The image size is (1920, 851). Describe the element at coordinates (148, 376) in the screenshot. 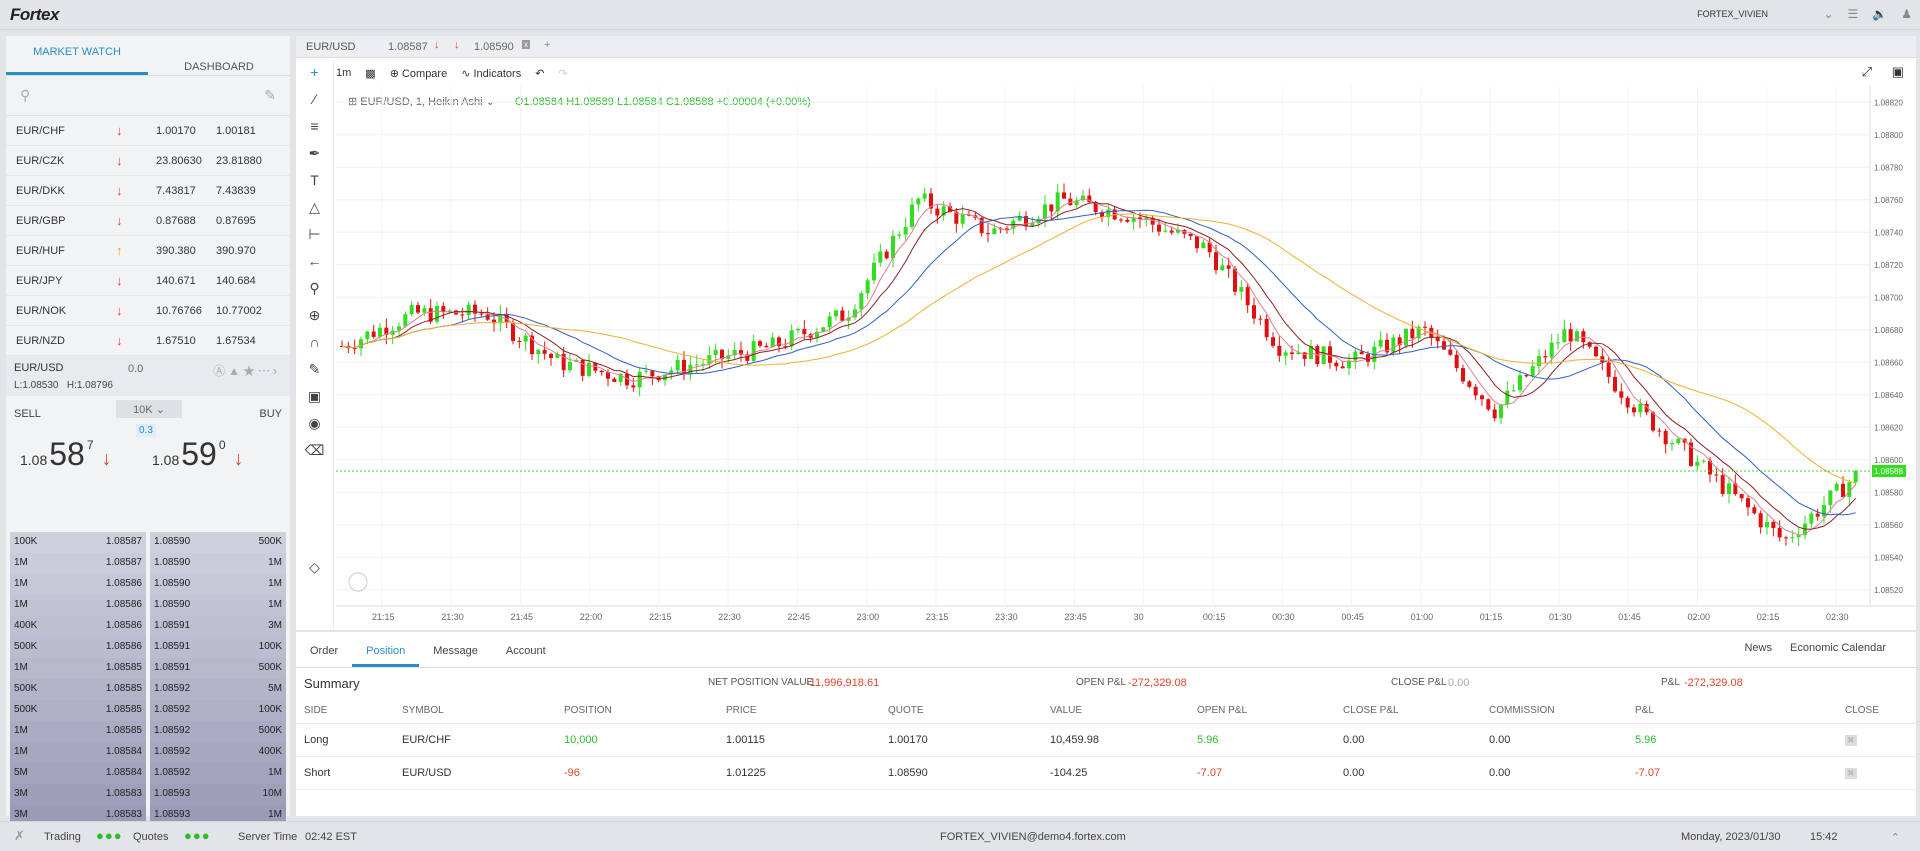

I see `selected-symbol-row: EUR/USD 0.0 L:1.08530 H:1.08796 Ⓐ▲★⋯›` at that location.